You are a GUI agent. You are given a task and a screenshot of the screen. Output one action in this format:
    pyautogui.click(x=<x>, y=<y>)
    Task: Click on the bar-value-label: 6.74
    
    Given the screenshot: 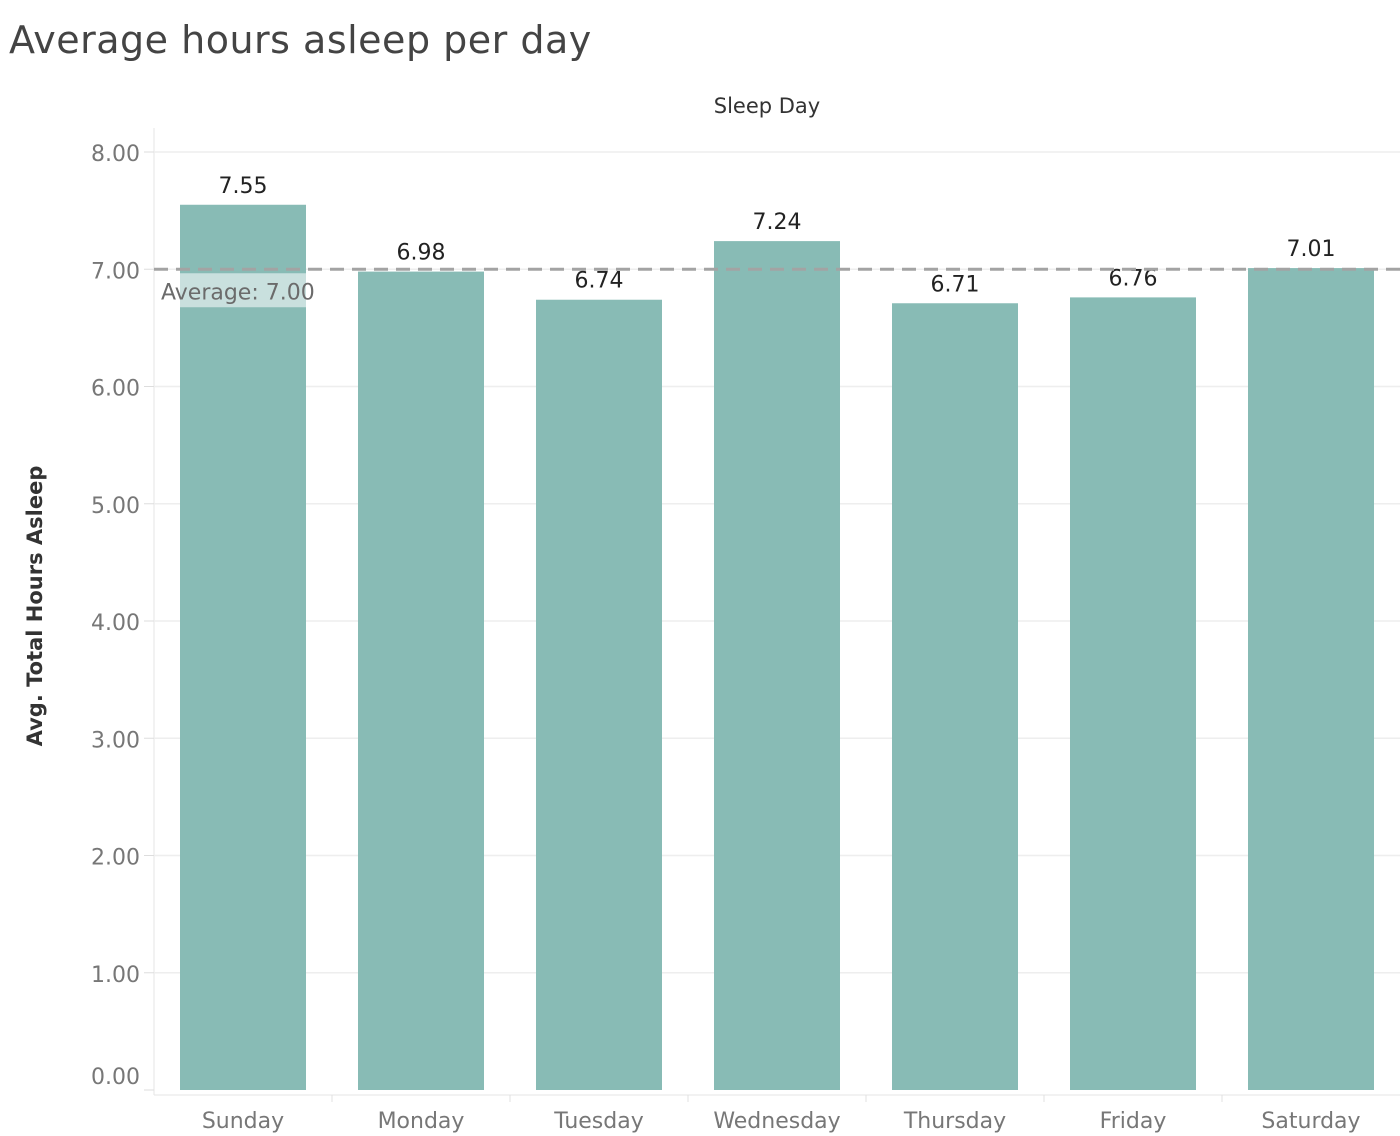 What is the action you would take?
    pyautogui.click(x=599, y=281)
    